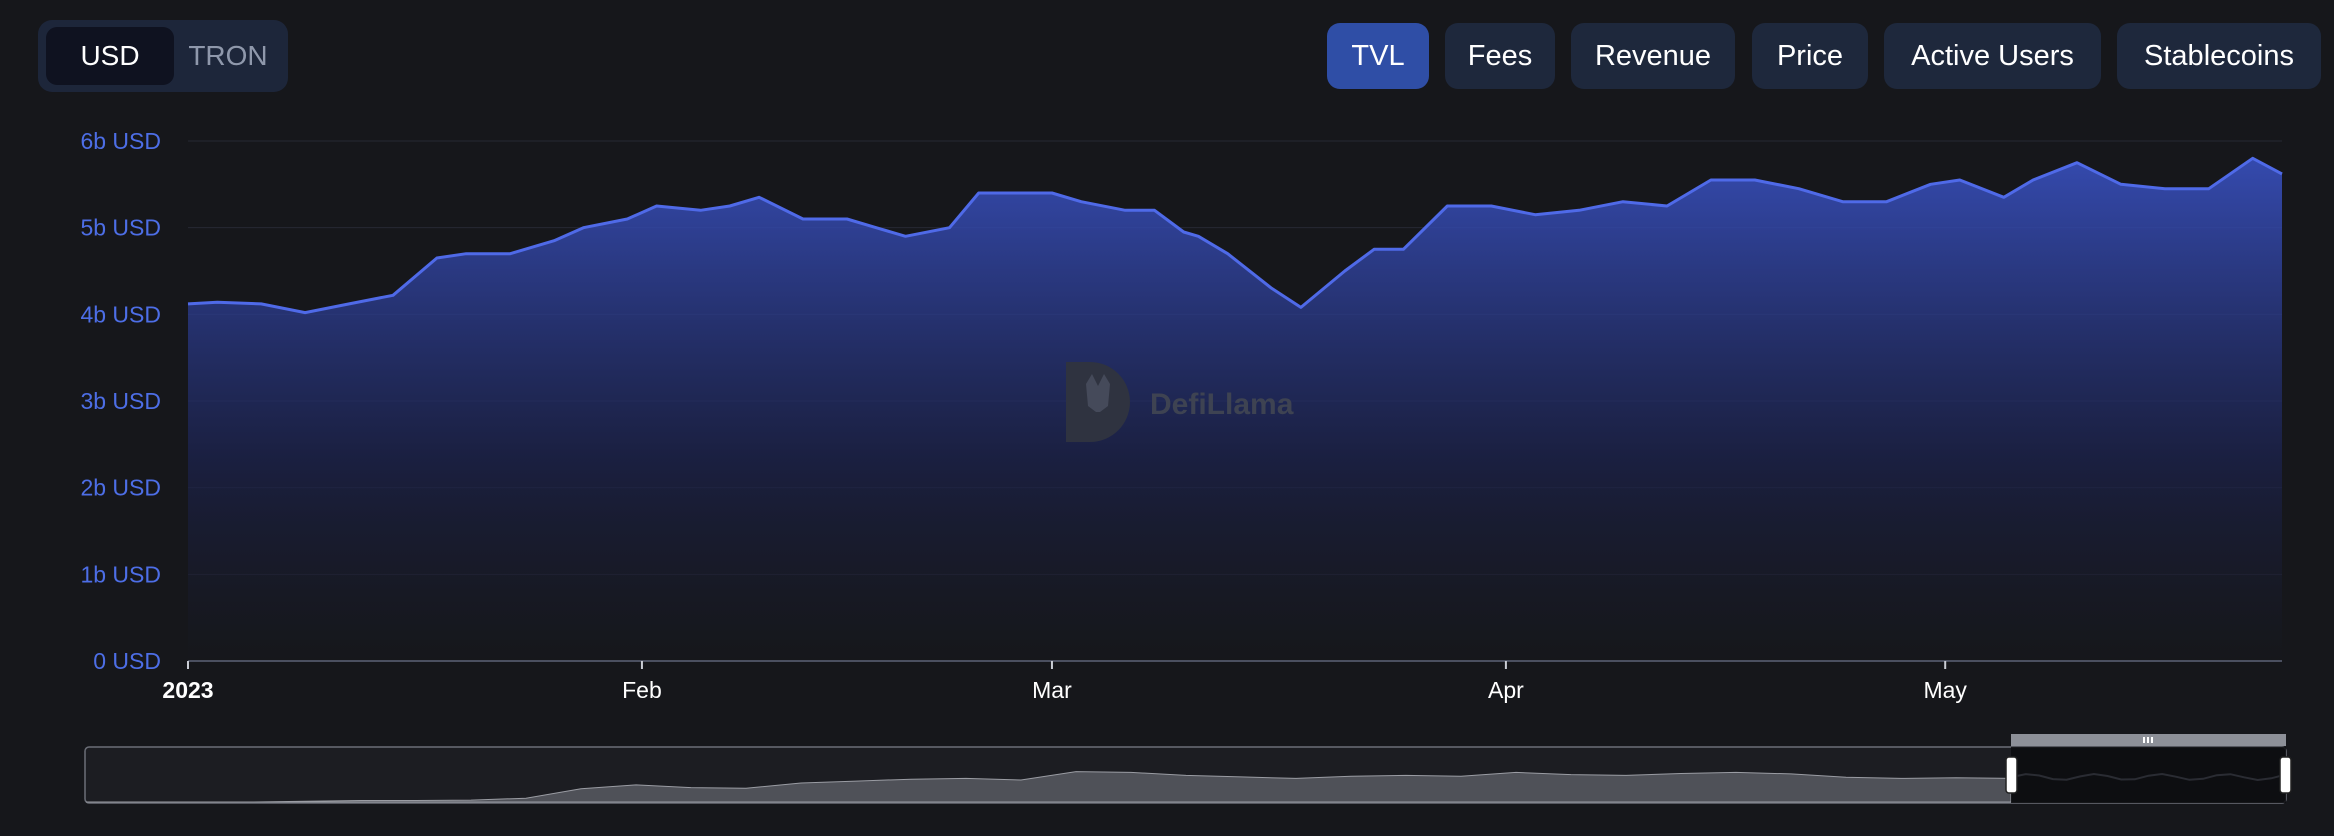 The width and height of the screenshot is (2334, 836). What do you see at coordinates (120, 574) in the screenshot?
I see `y-tick-label: 1b USD` at bounding box center [120, 574].